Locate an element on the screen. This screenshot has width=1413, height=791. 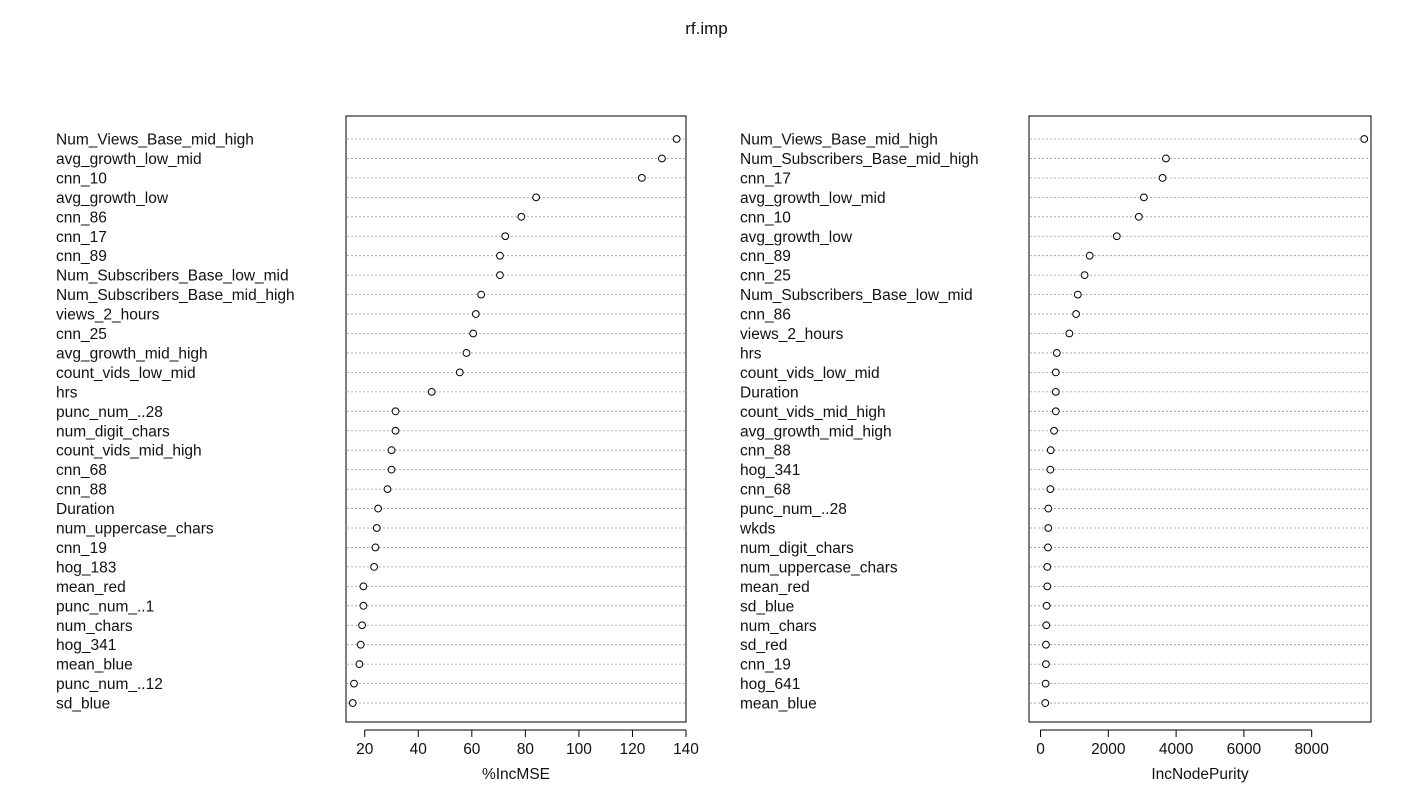
incmse-x-tick-label: 40 is located at coordinates (419, 749).